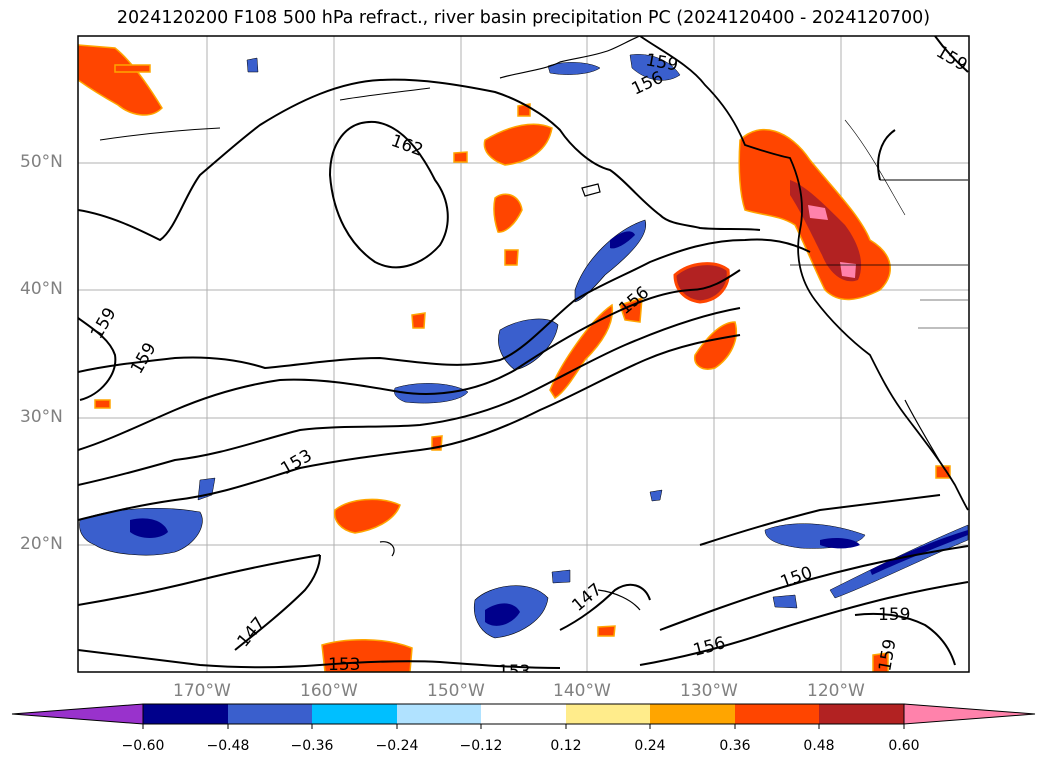  I want to click on colorbar-outline, so click(523, 714).